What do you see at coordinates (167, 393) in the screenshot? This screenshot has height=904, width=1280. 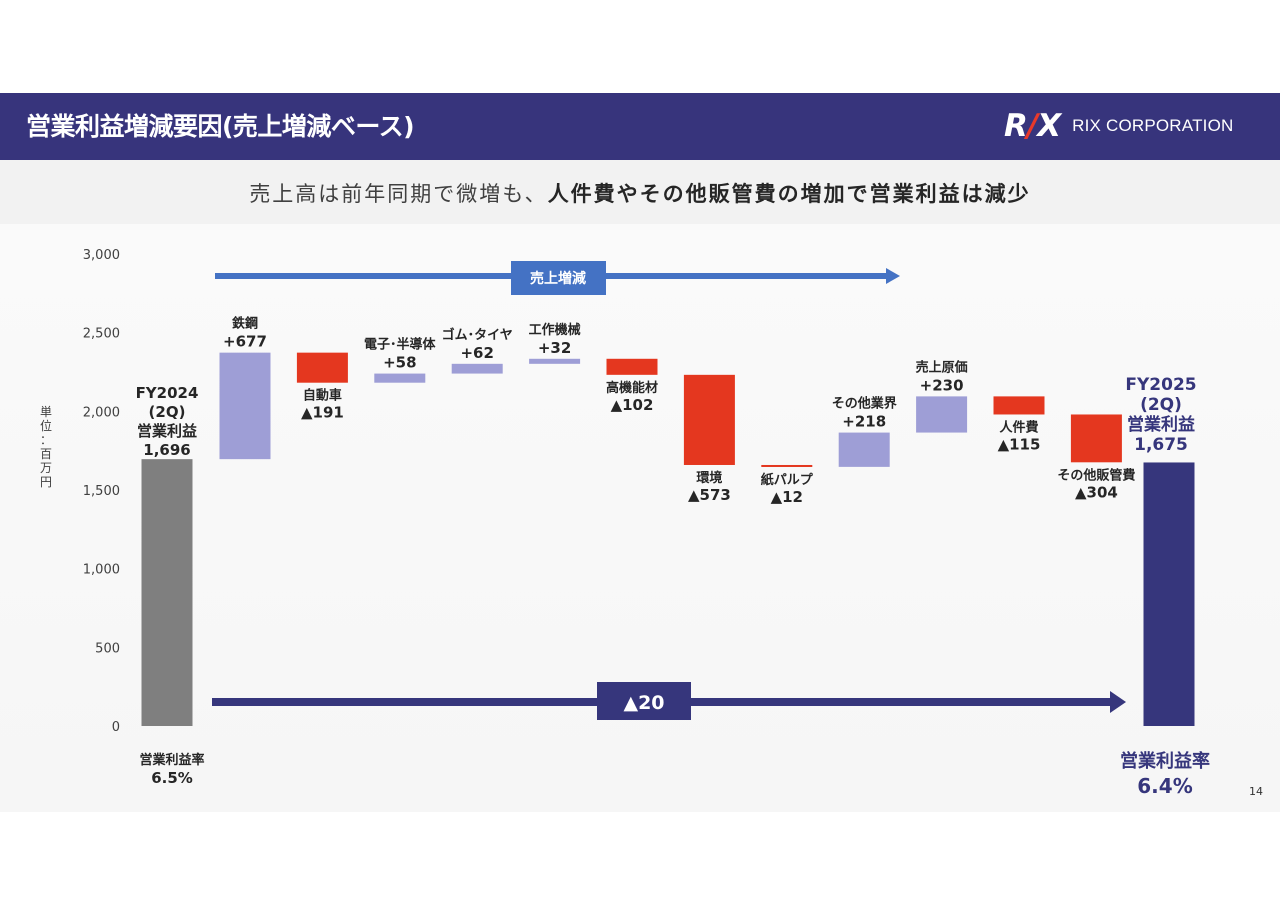 I see `start-label: FY2024` at bounding box center [167, 393].